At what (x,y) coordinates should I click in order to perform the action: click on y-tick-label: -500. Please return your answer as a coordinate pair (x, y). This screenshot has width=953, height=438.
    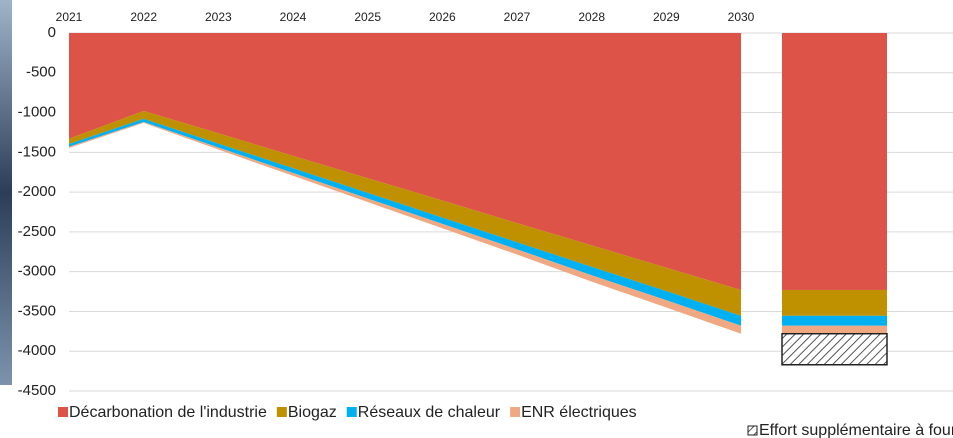
    Looking at the image, I should click on (41, 72).